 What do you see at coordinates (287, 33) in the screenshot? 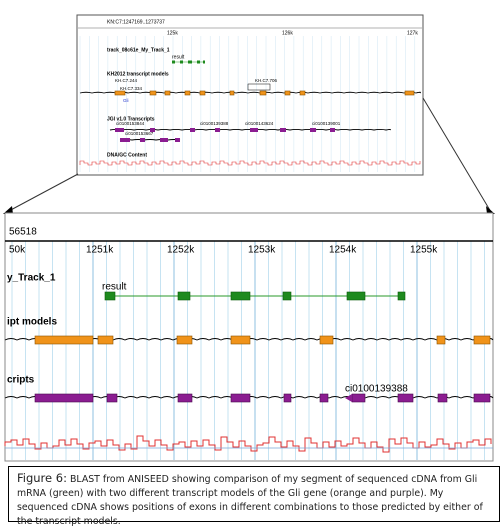
I see `tick-label: 126k` at bounding box center [287, 33].